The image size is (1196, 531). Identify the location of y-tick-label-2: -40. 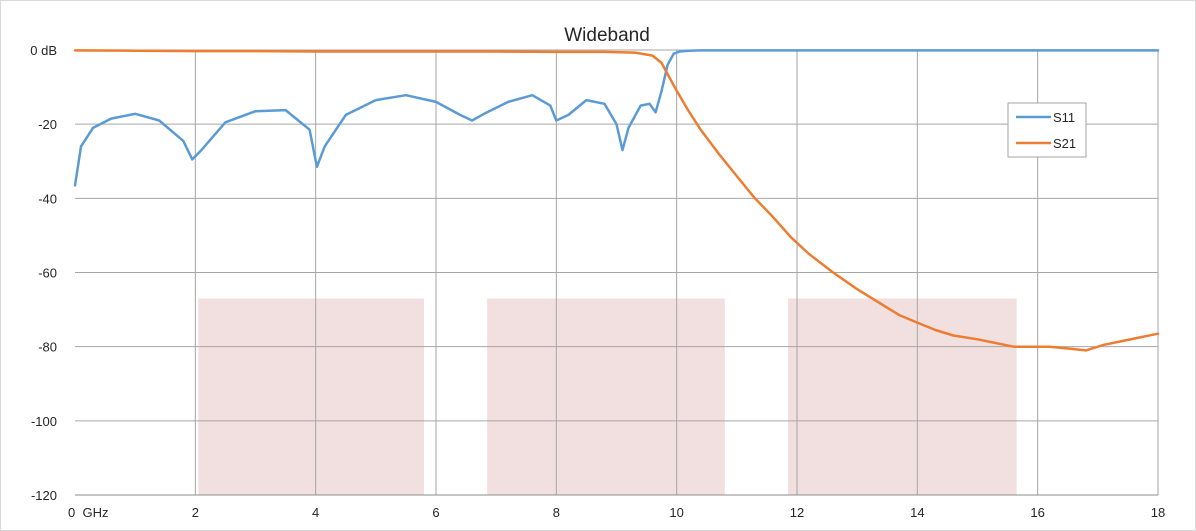
(47, 198).